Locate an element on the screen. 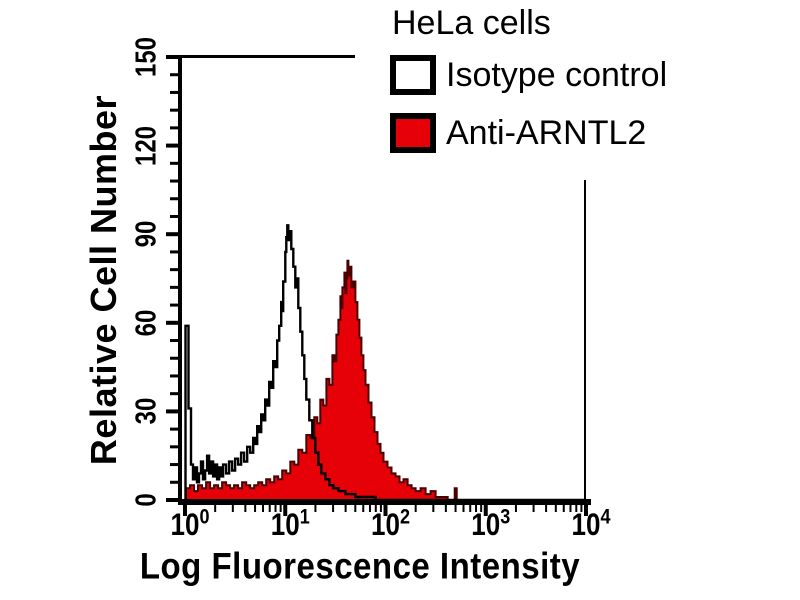 The width and height of the screenshot is (800, 600). anti-arntl2-swatch is located at coordinates (413, 133).